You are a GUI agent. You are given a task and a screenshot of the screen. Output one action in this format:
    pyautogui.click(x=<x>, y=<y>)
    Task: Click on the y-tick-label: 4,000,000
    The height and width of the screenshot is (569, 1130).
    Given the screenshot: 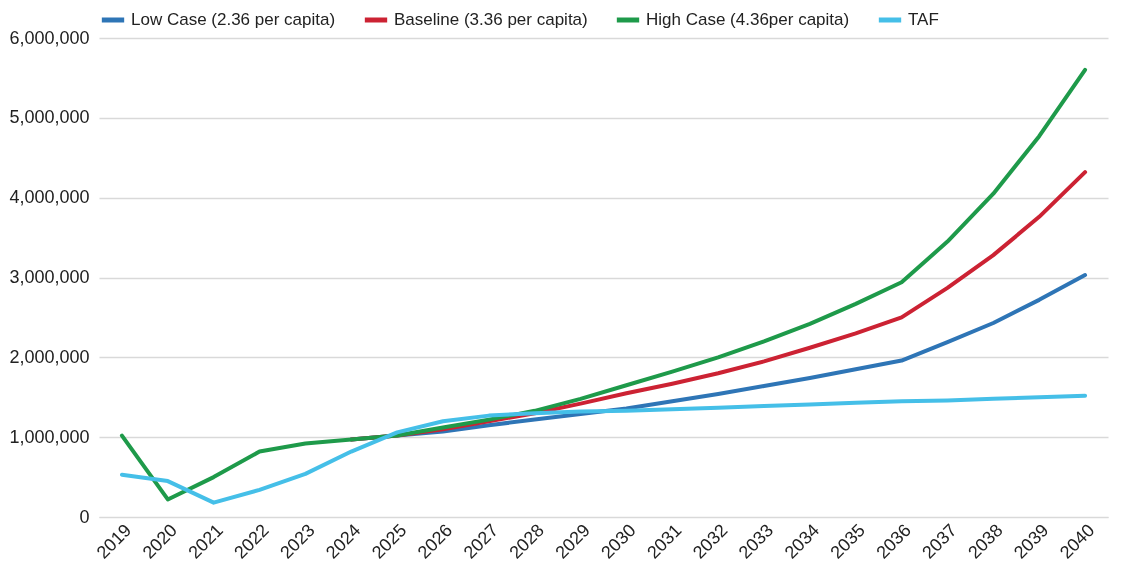 What is the action you would take?
    pyautogui.click(x=49, y=197)
    